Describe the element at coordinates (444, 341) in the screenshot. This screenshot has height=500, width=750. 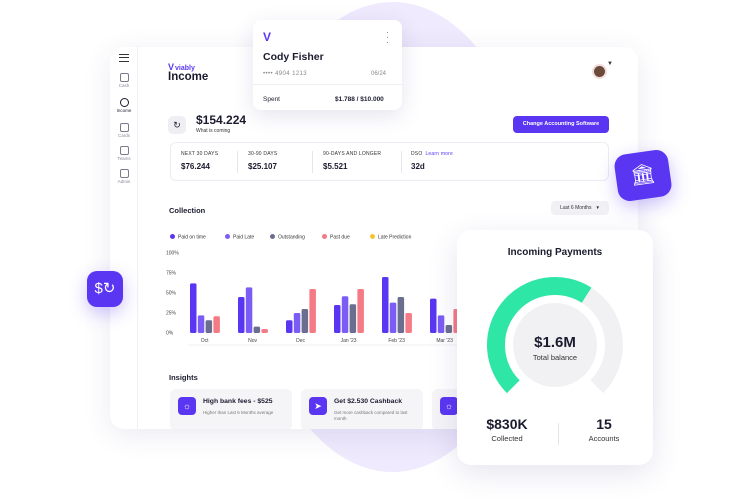
I see `x-tick-label: Mar '23` at that location.